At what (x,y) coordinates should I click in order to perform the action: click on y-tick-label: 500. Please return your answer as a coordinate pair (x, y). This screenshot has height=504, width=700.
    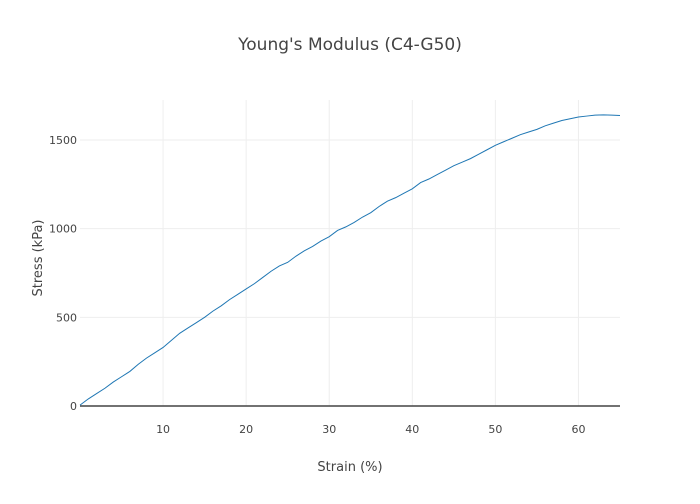
    Looking at the image, I should click on (66, 317).